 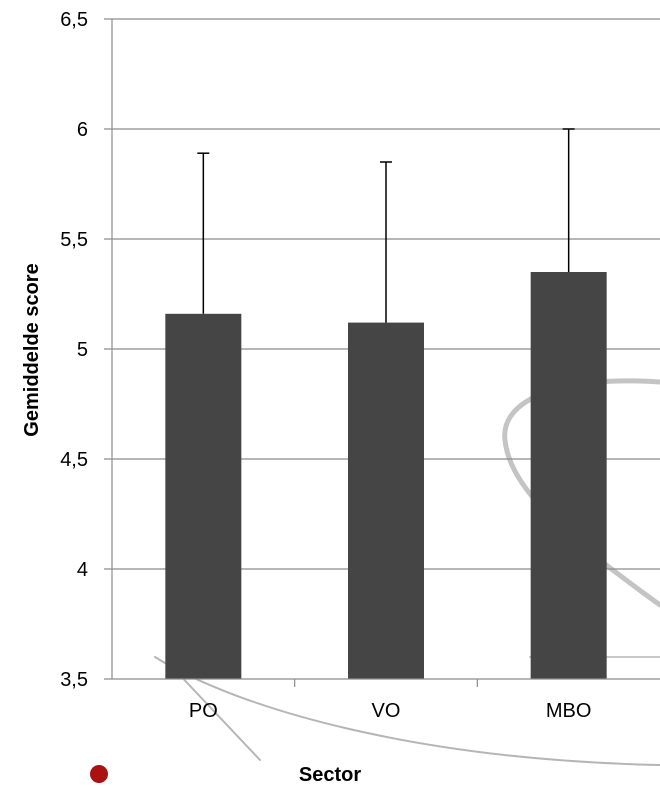 What do you see at coordinates (74, 240) in the screenshot?
I see `y-tick-label: 5,5` at bounding box center [74, 240].